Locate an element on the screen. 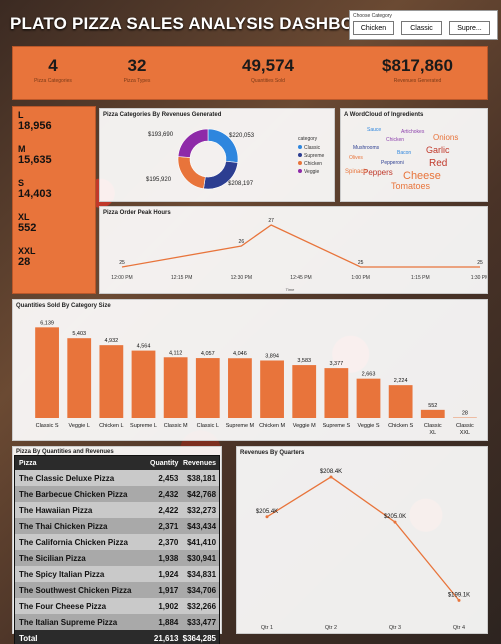  word-olives: Olives is located at coordinates (356, 158).